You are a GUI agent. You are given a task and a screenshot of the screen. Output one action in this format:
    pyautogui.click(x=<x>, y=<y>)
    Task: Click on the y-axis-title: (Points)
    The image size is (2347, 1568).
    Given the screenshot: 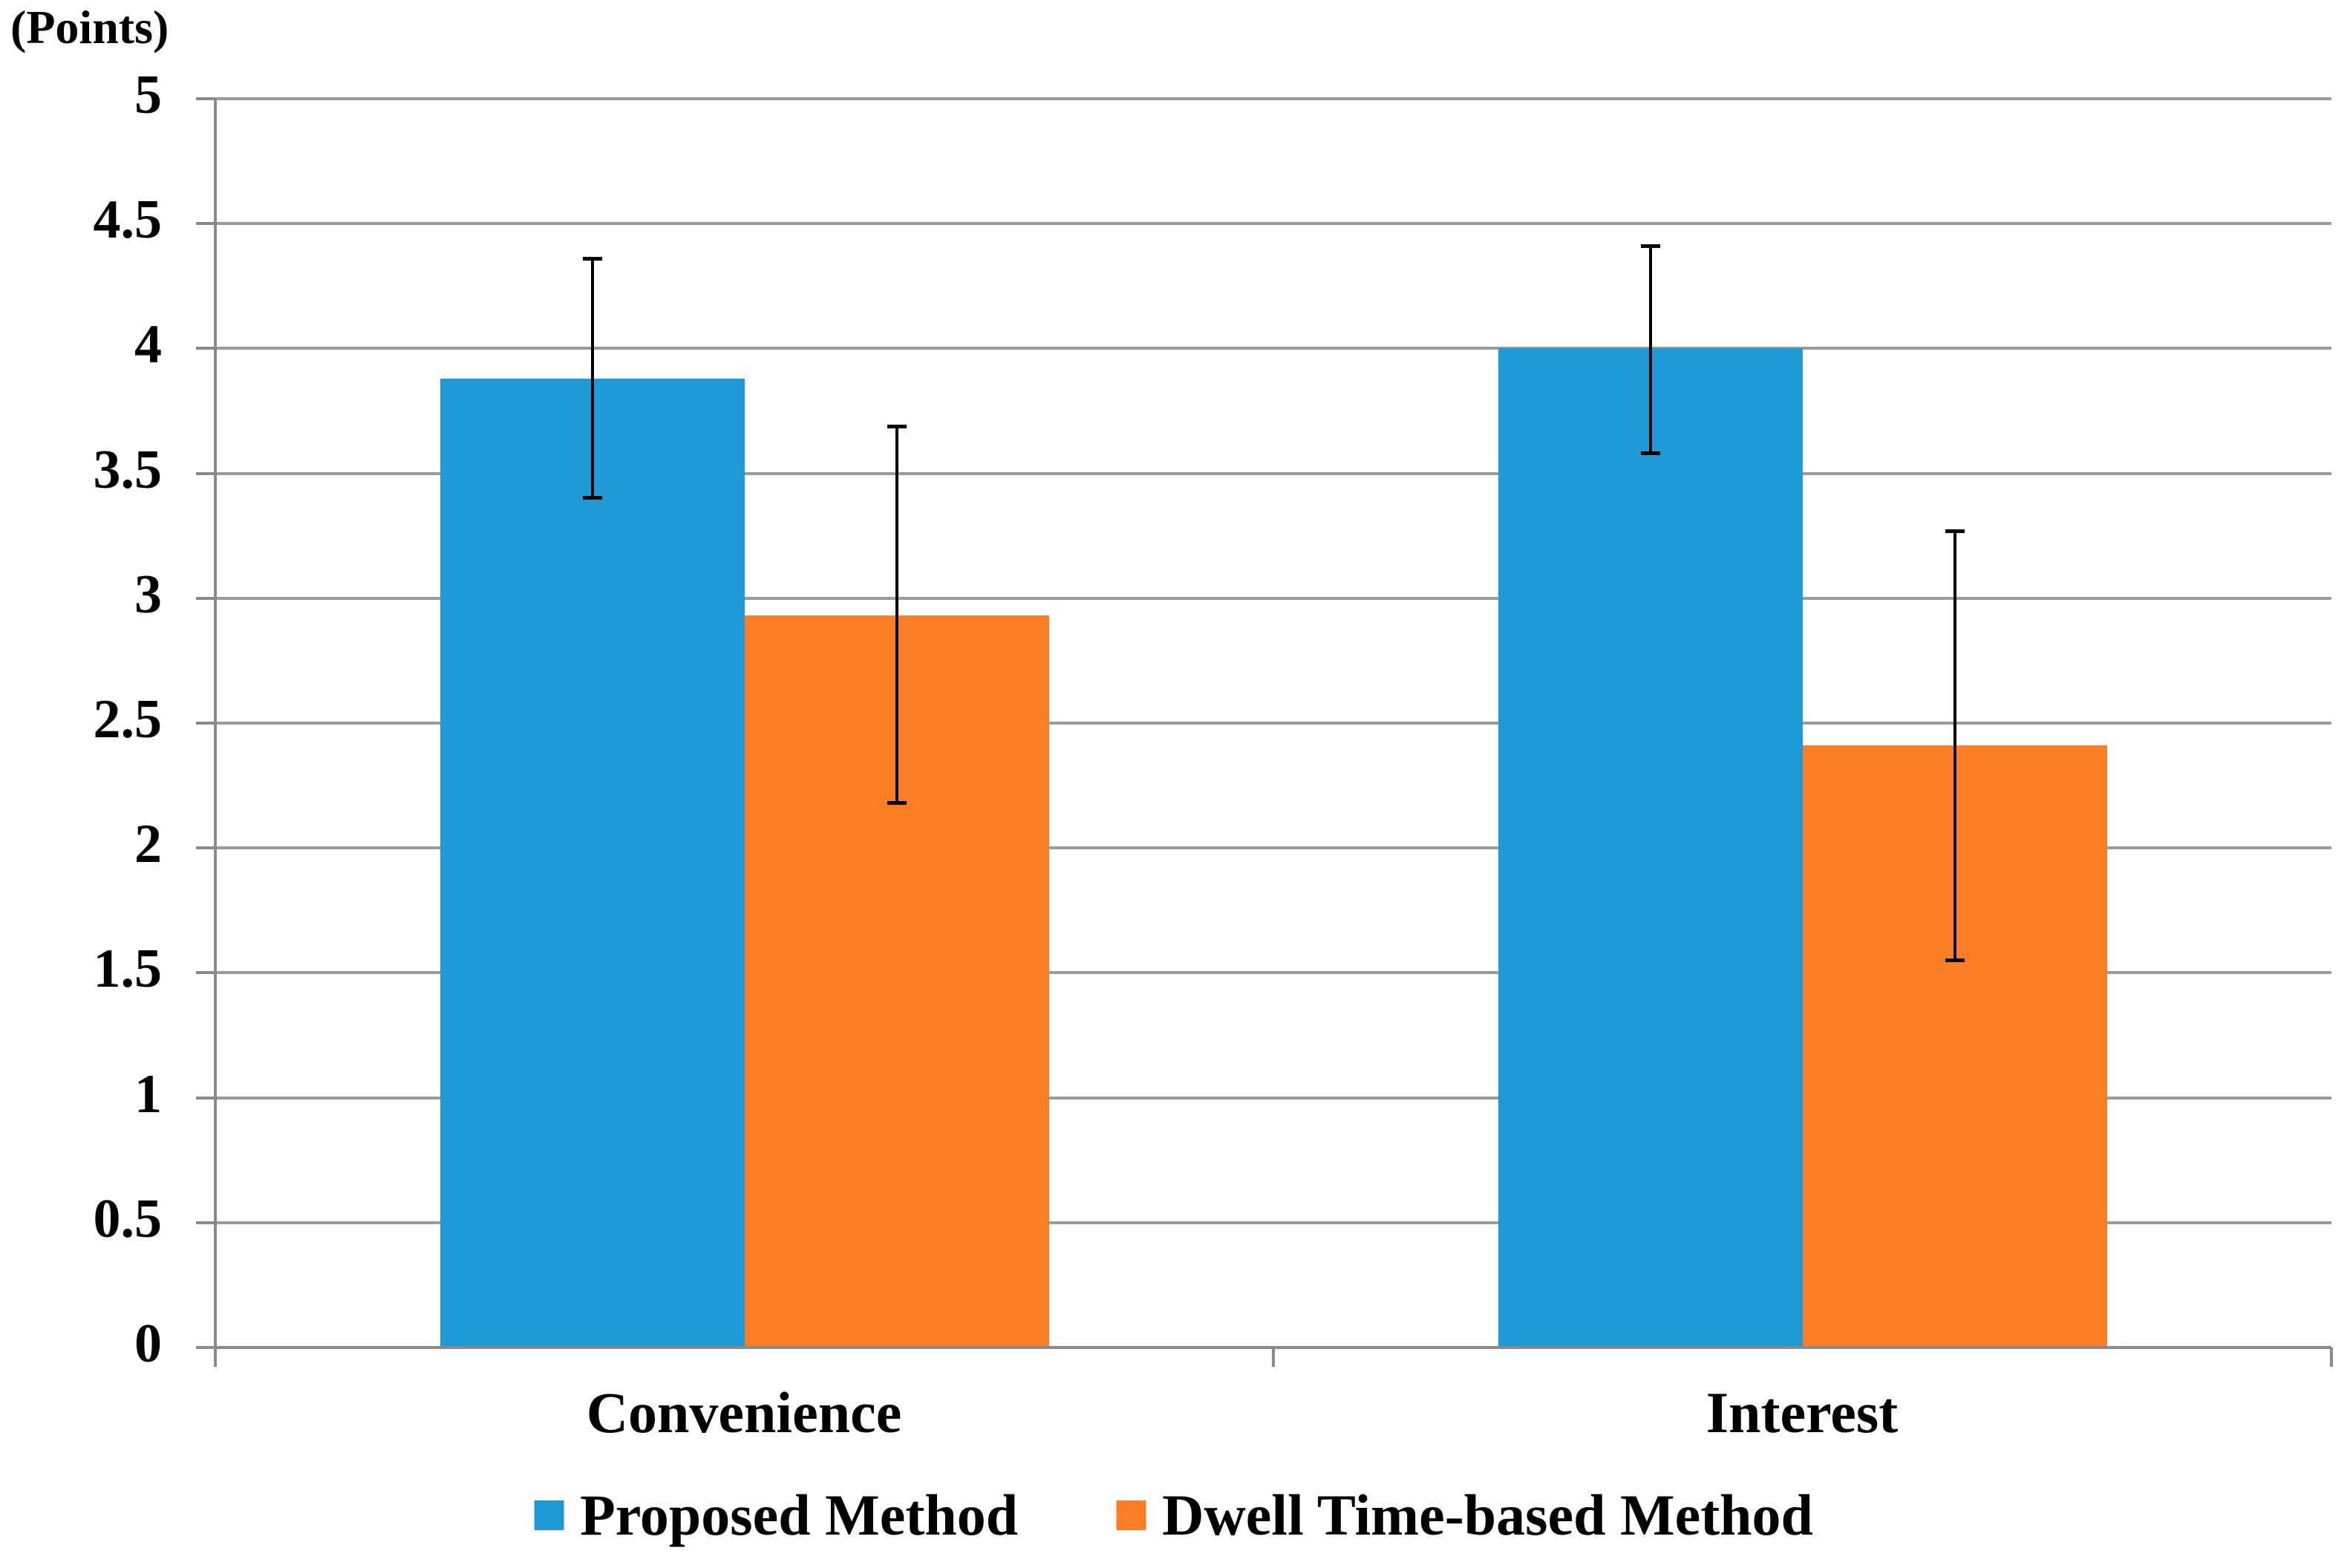 What is the action you would take?
    pyautogui.click(x=89, y=27)
    